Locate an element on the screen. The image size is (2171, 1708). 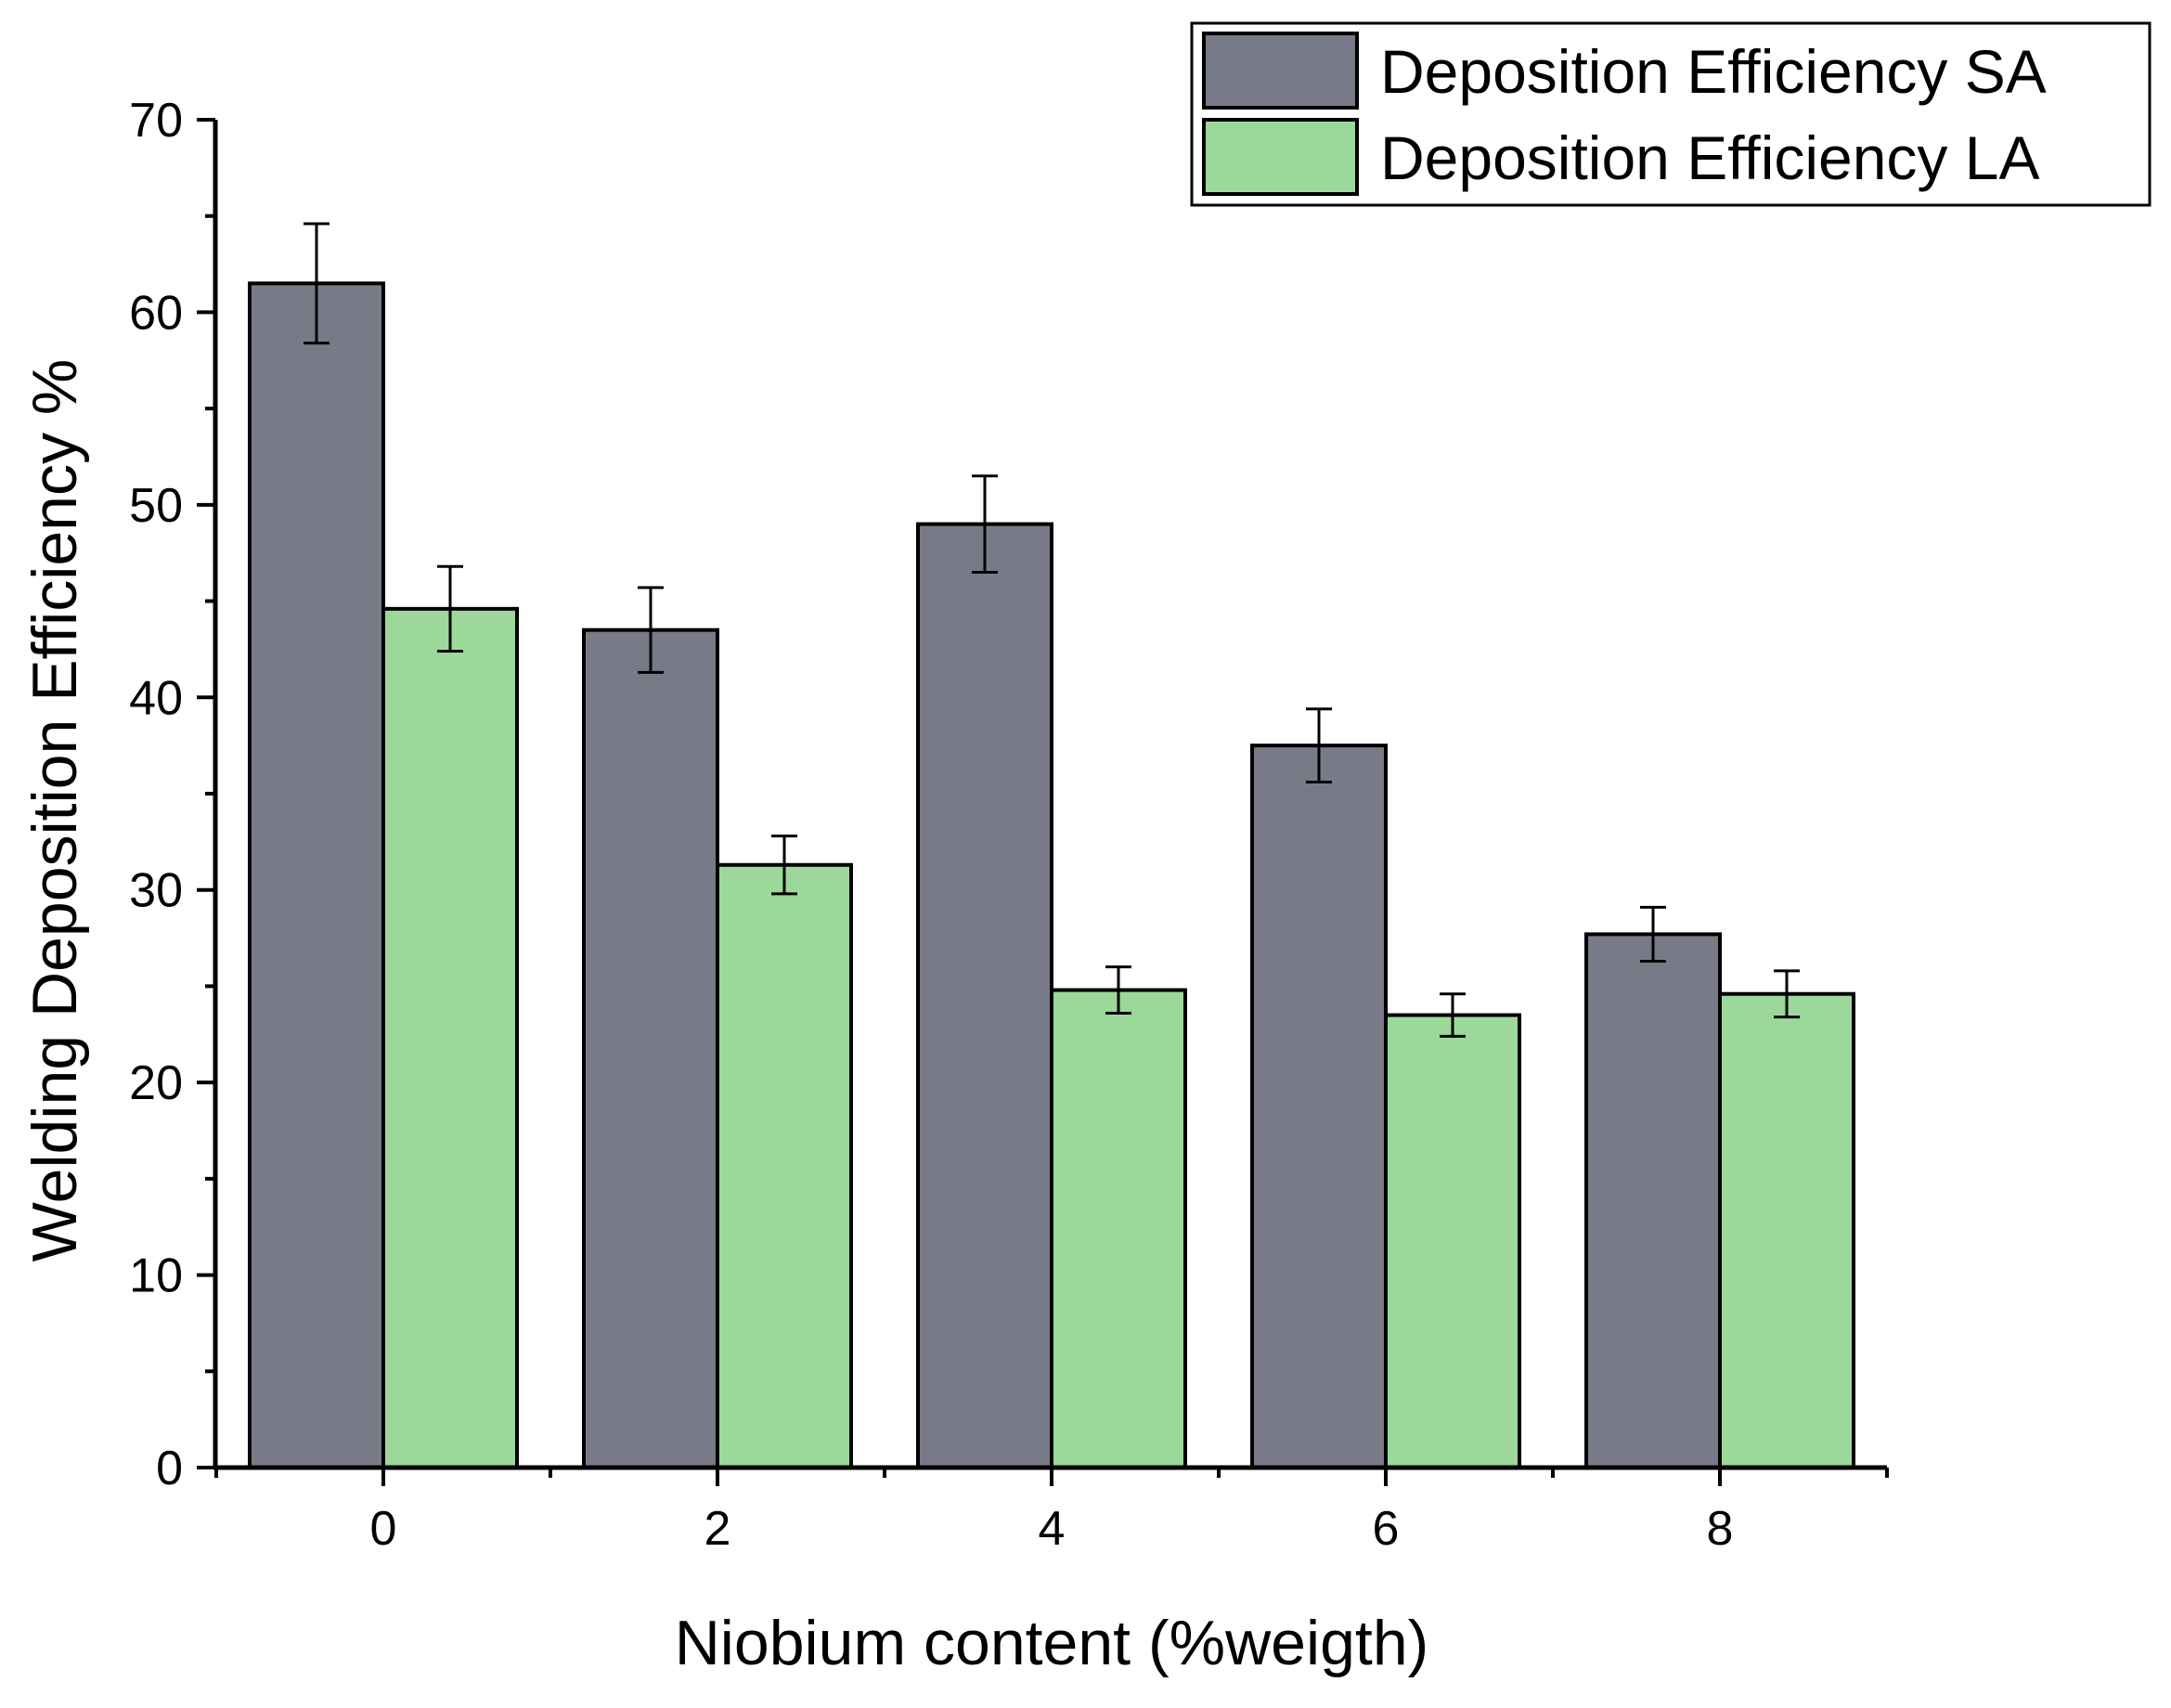
y-tick-label-70: 70 is located at coordinates (156, 121).